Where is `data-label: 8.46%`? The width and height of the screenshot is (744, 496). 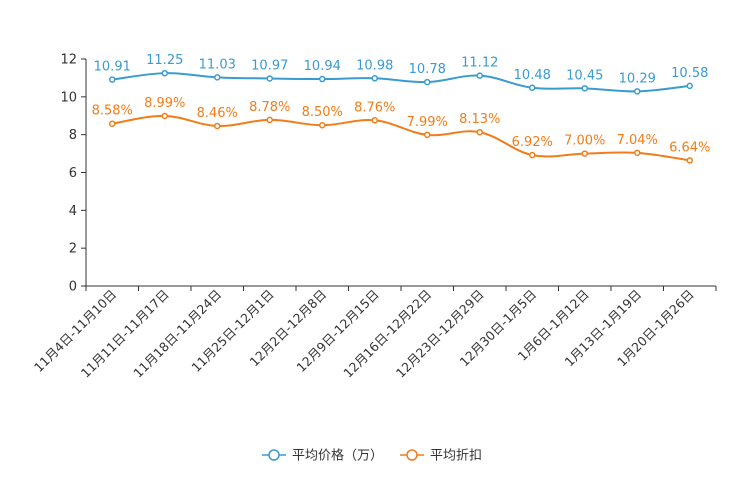 data-label: 8.46% is located at coordinates (217, 113).